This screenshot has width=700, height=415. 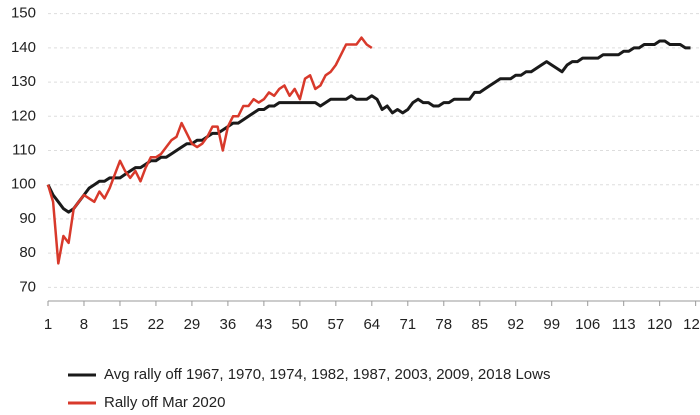 I want to click on x-tick-label: 50, so click(x=300, y=324).